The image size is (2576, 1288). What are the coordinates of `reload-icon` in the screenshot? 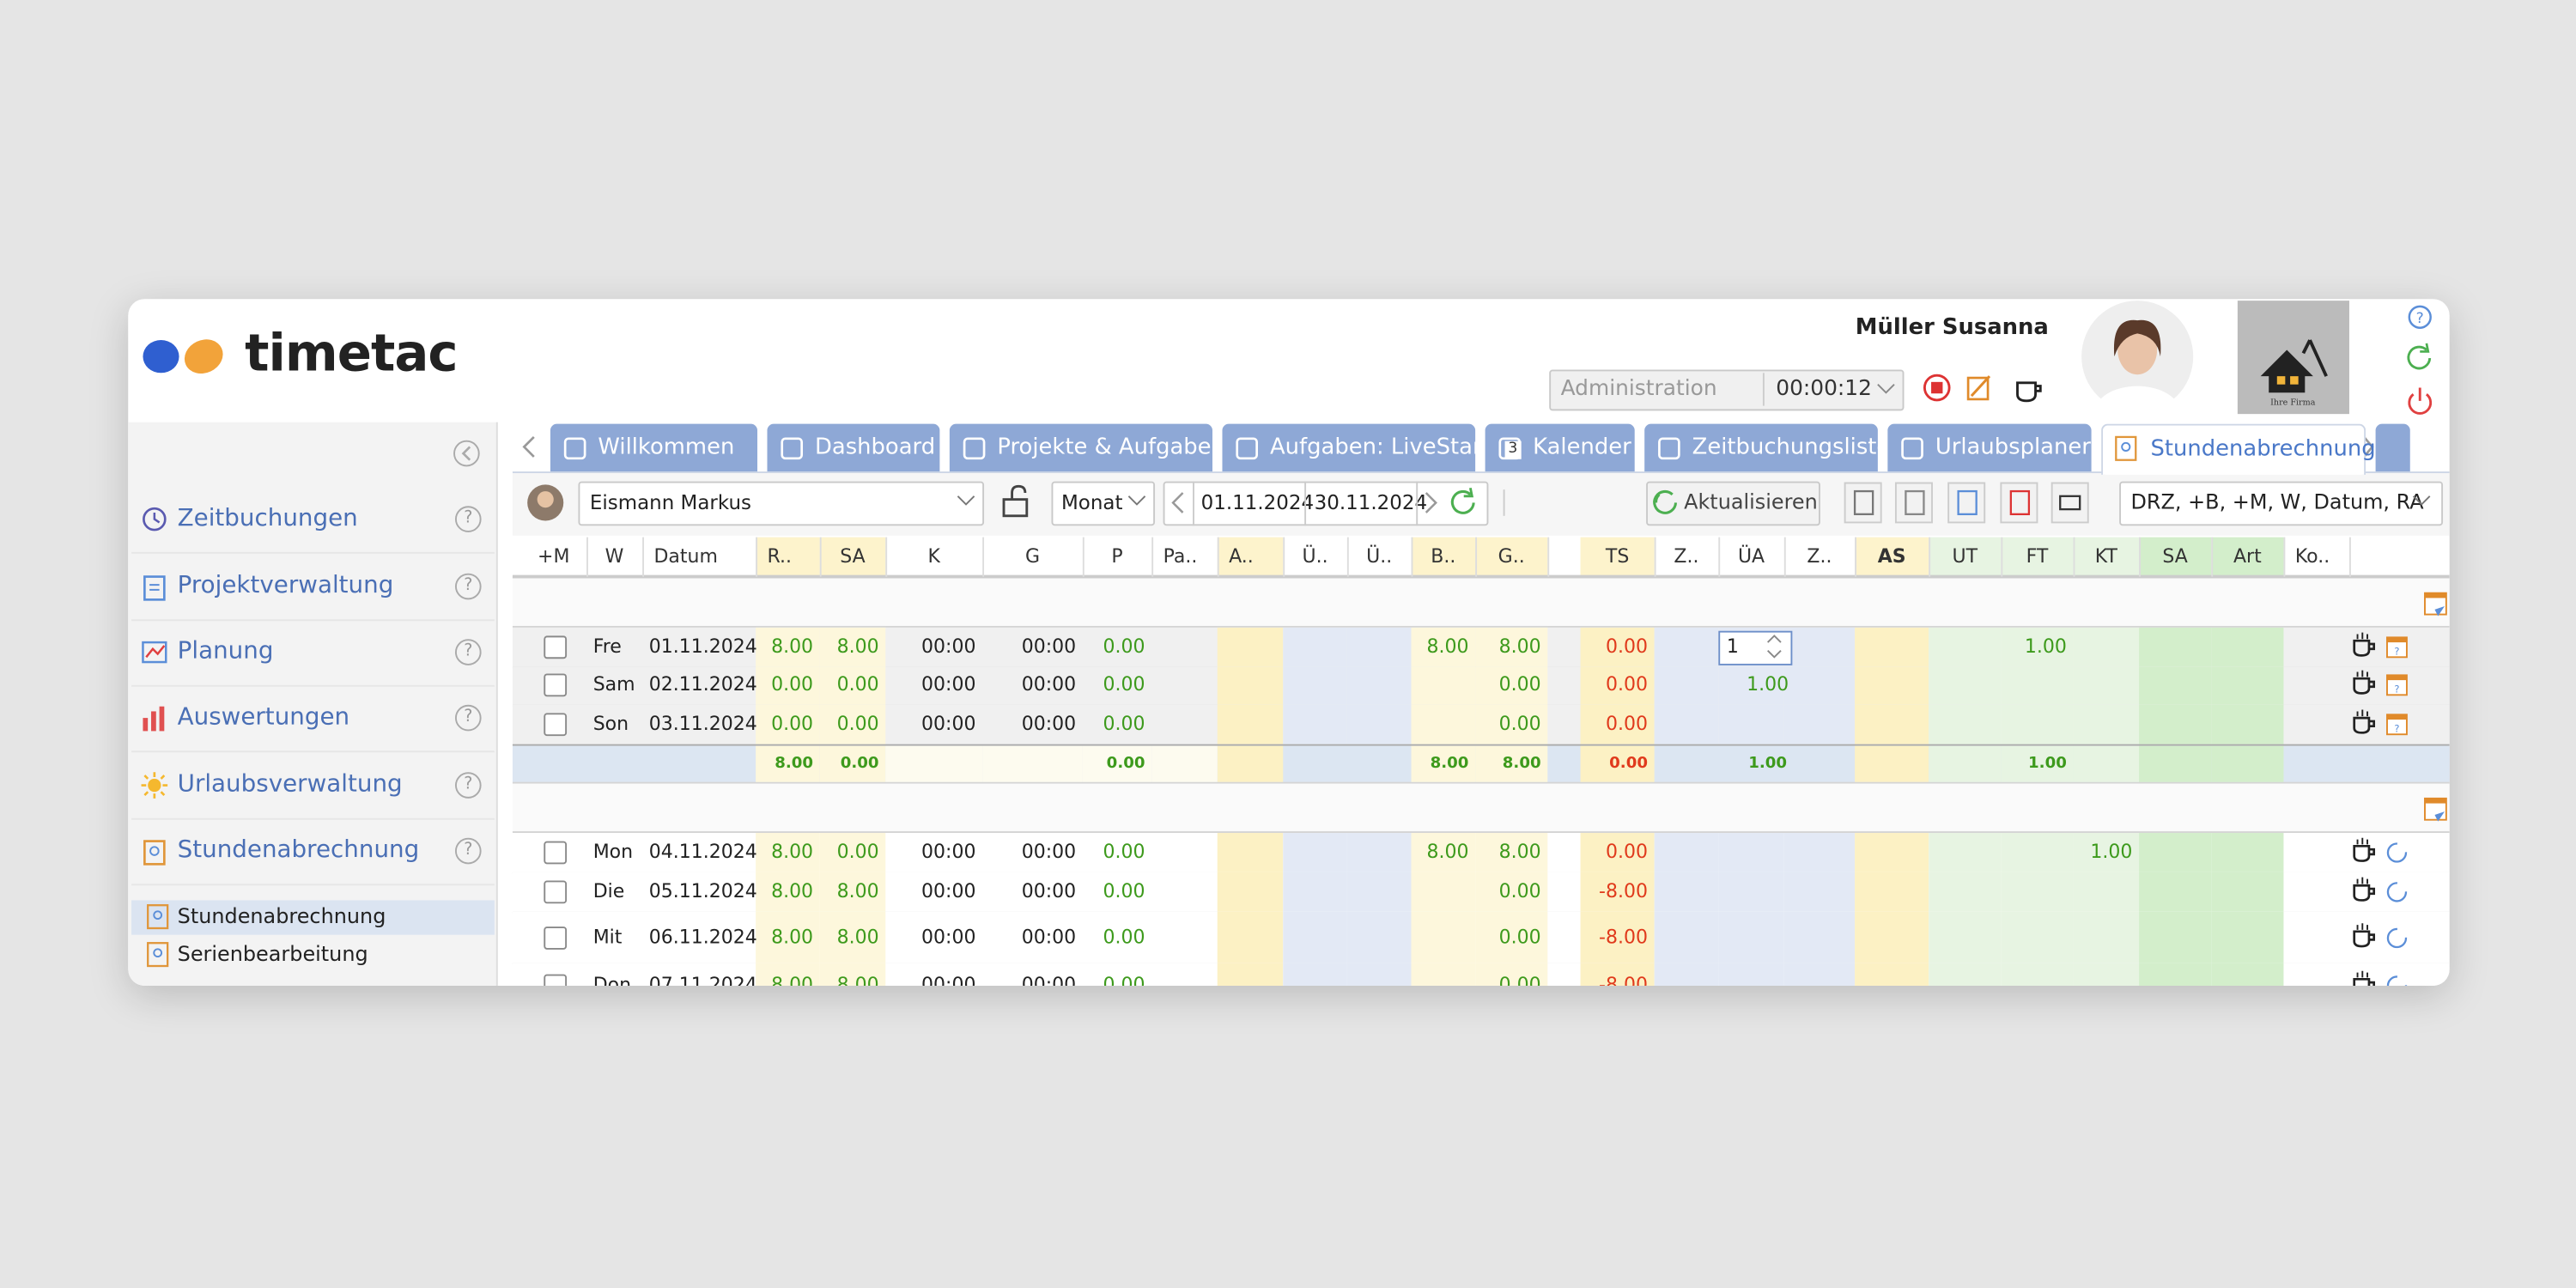 It's located at (1464, 503).